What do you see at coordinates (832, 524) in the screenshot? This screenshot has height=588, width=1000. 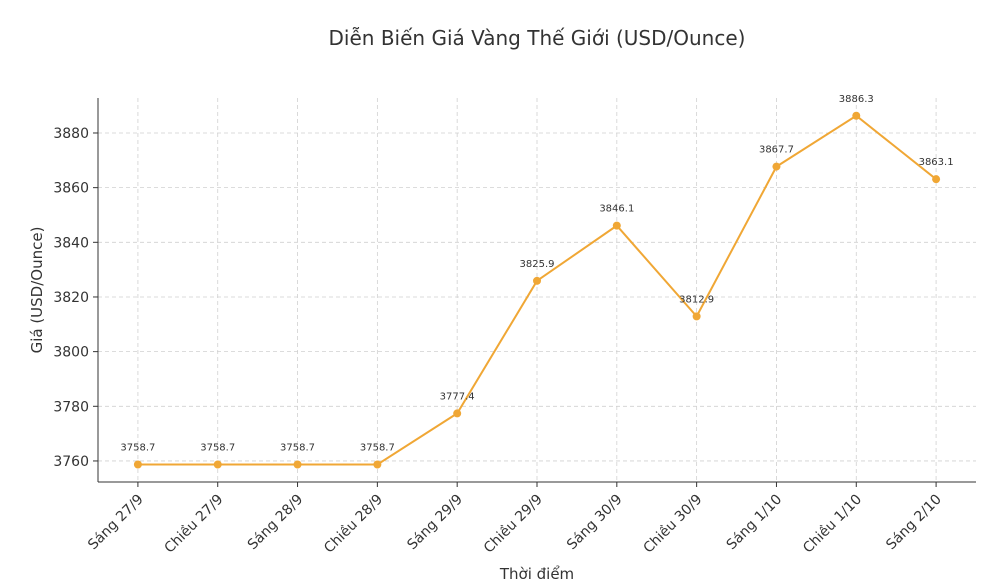 I see `x-tick-label: Chiều 1/10` at bounding box center [832, 524].